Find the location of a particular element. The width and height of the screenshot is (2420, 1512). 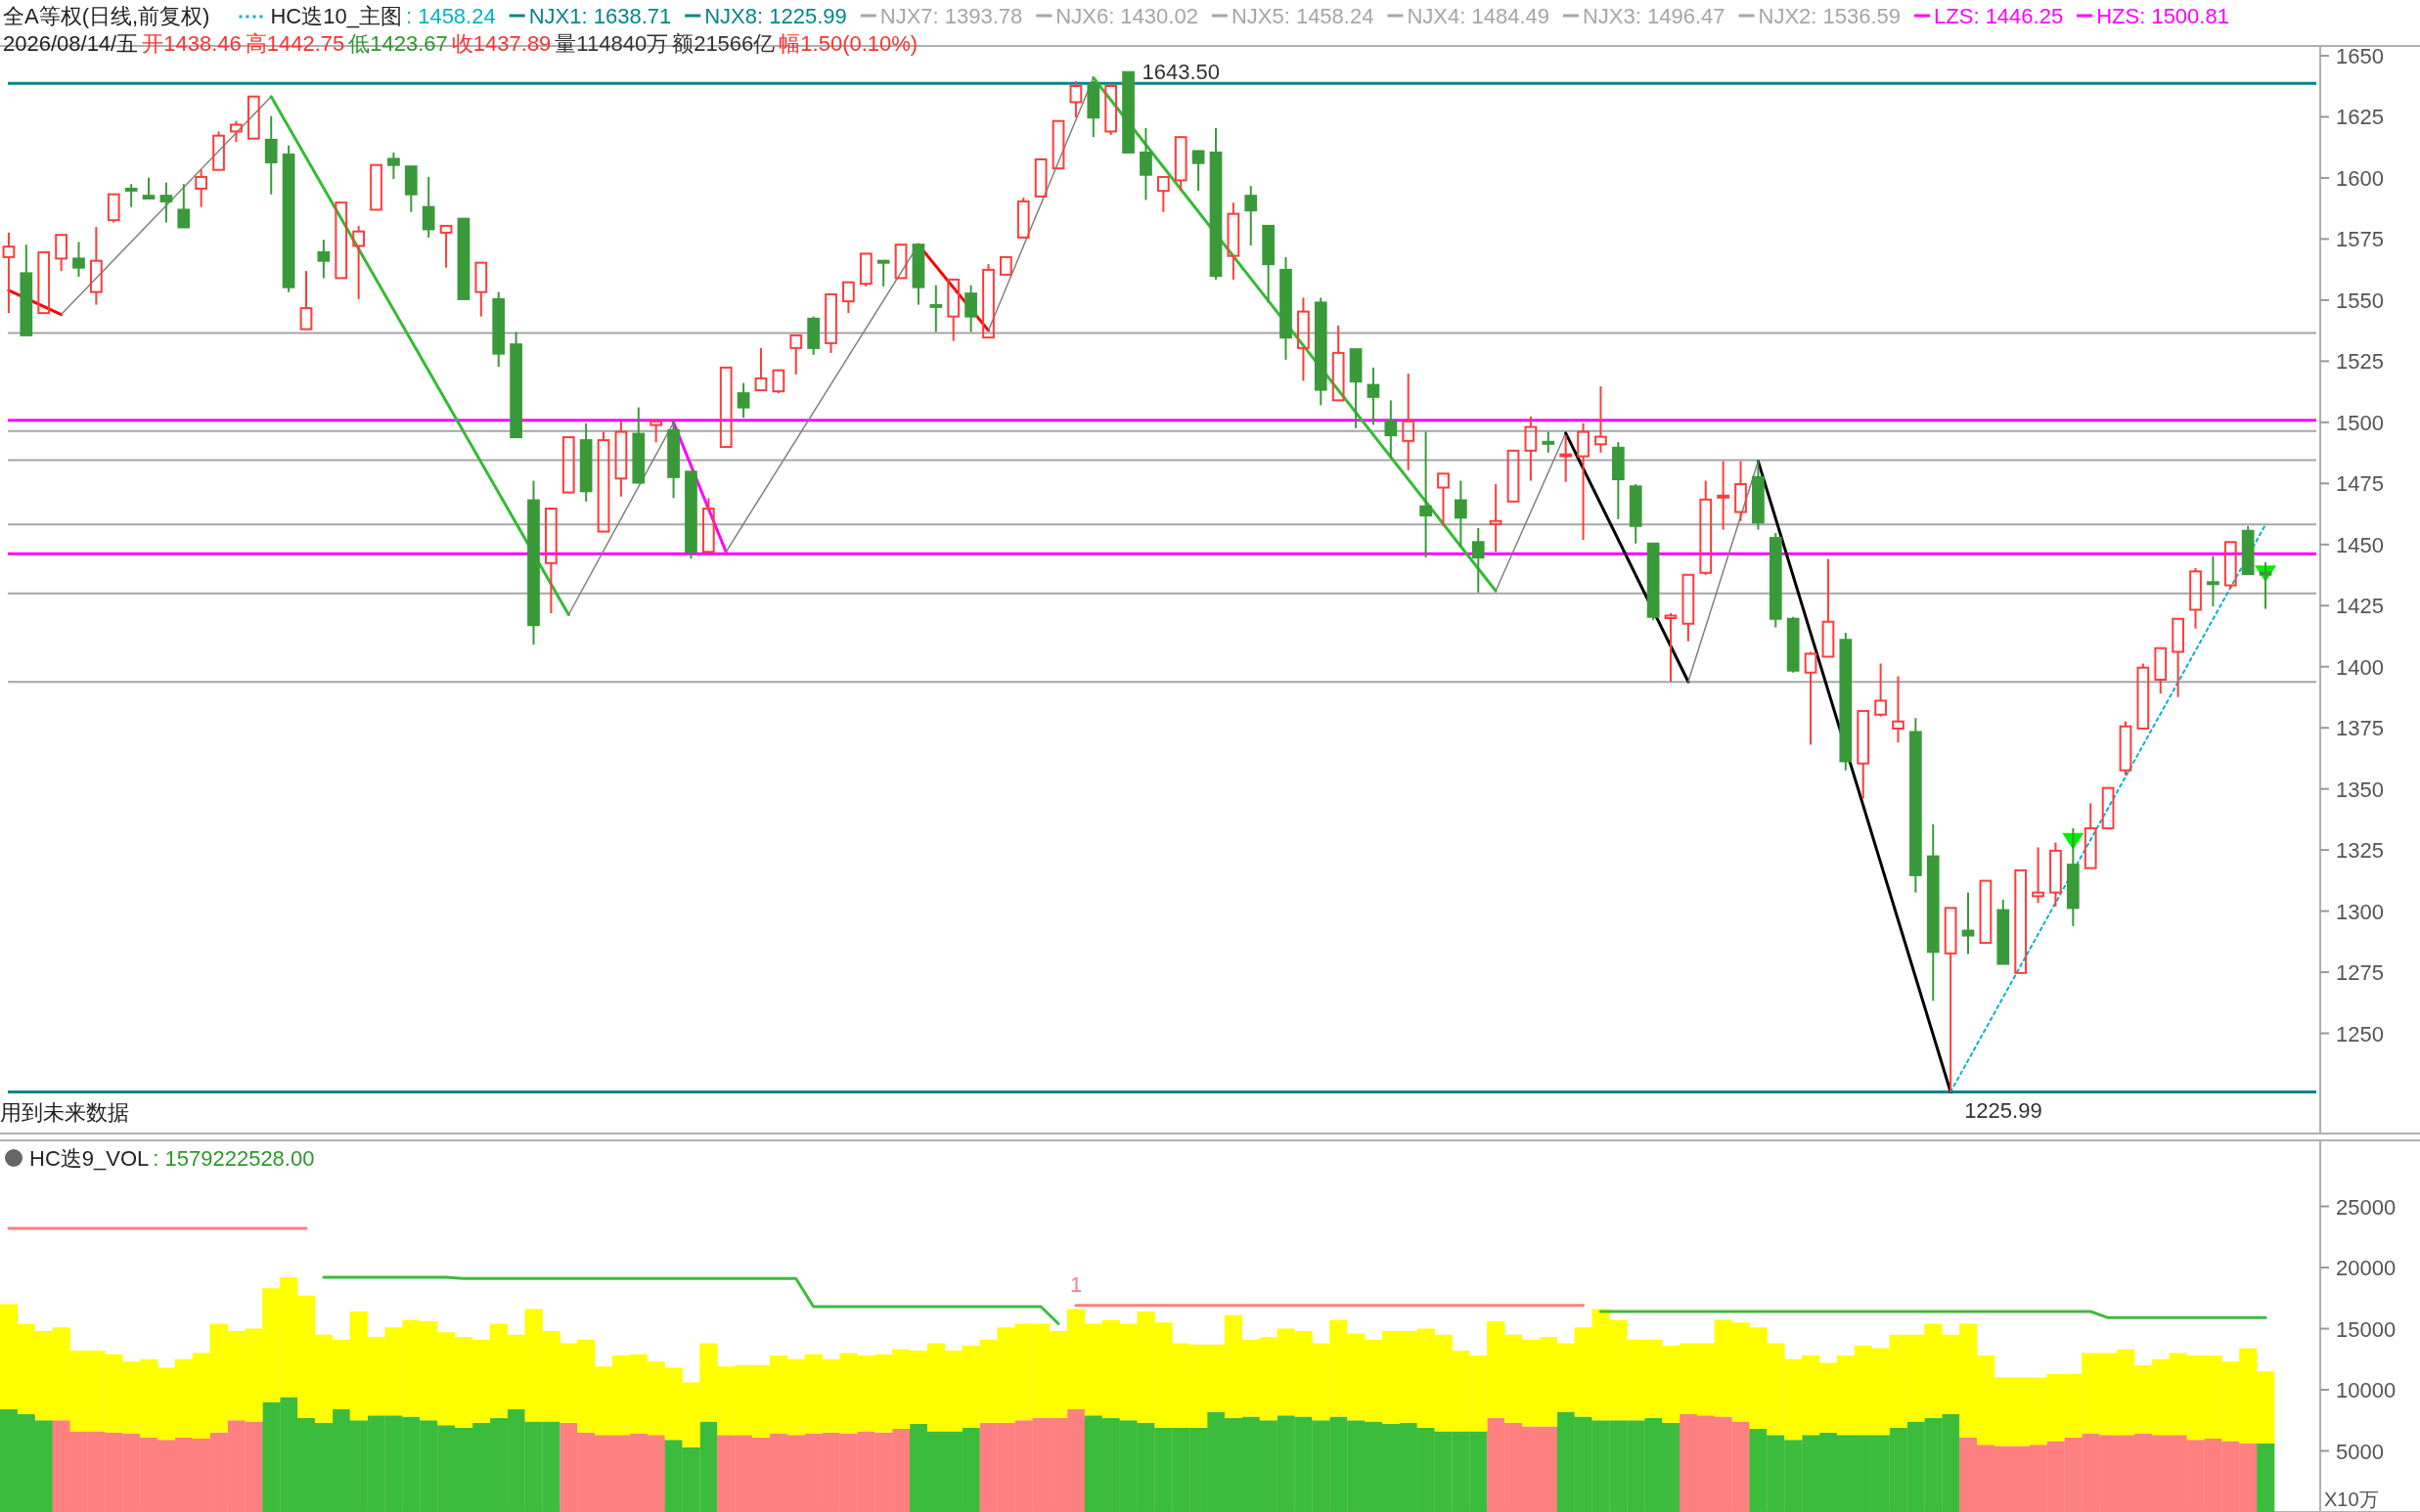

y-tick-label: 1550 is located at coordinates (2360, 300).